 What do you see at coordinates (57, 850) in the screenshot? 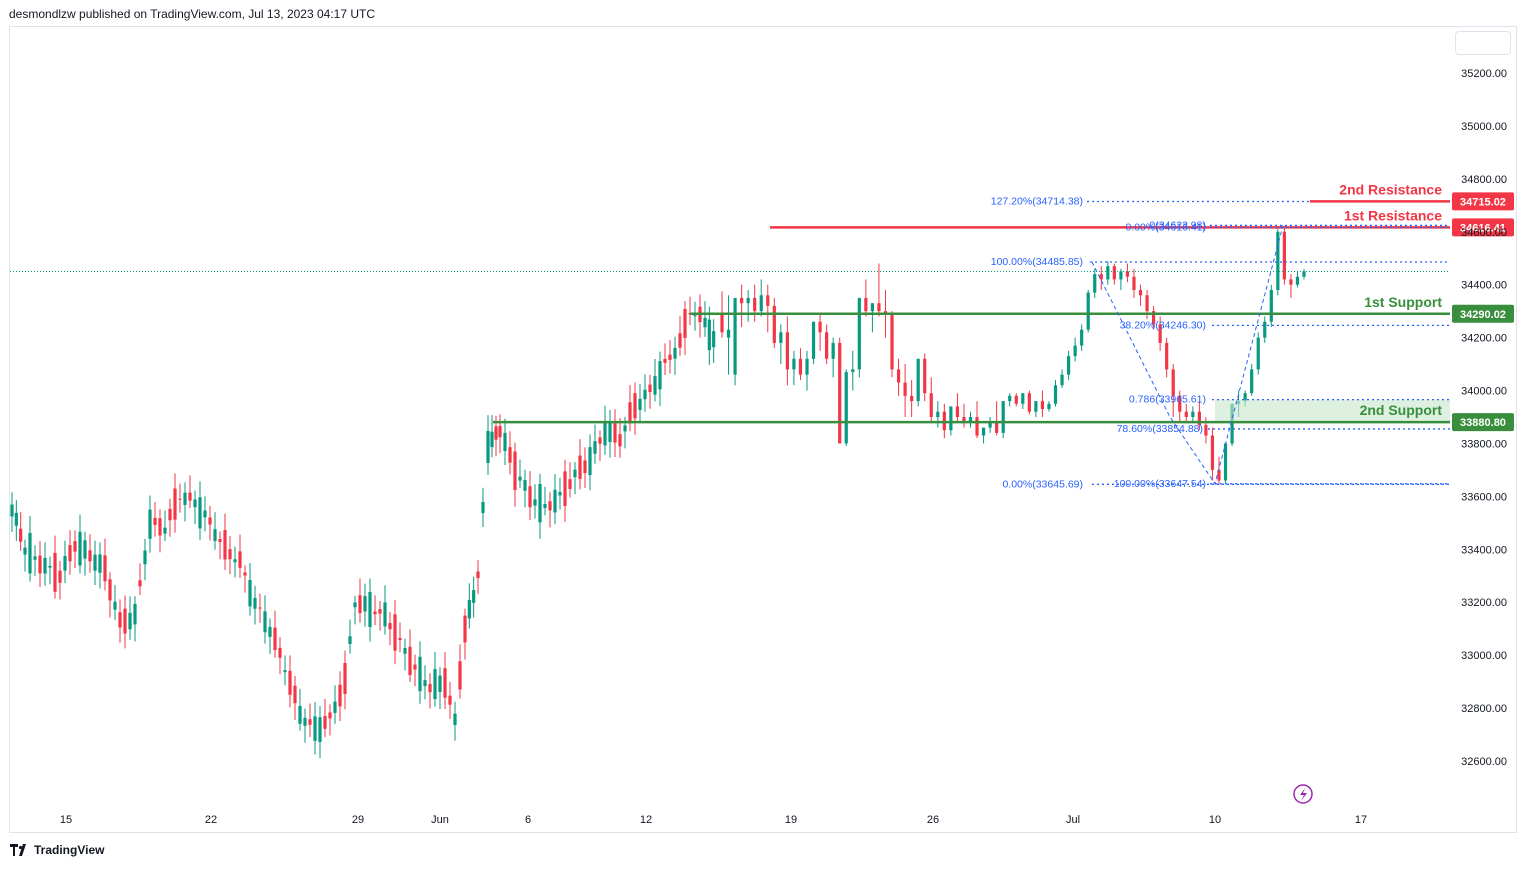
I see `footer: TradingView` at bounding box center [57, 850].